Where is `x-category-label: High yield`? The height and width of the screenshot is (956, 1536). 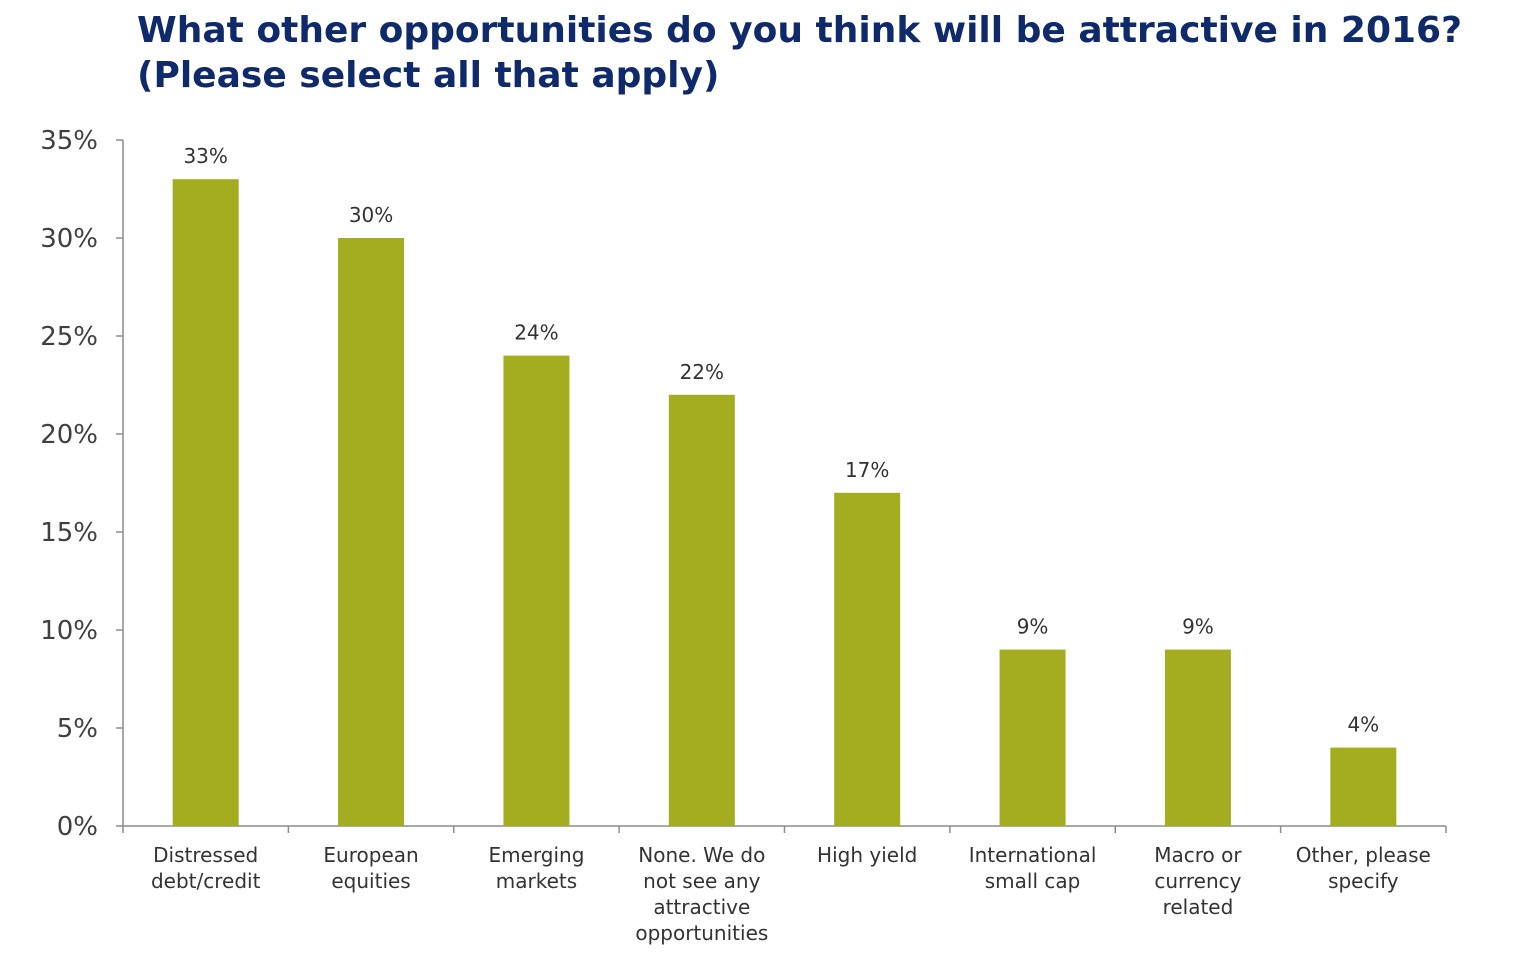 x-category-label: High yield is located at coordinates (867, 855).